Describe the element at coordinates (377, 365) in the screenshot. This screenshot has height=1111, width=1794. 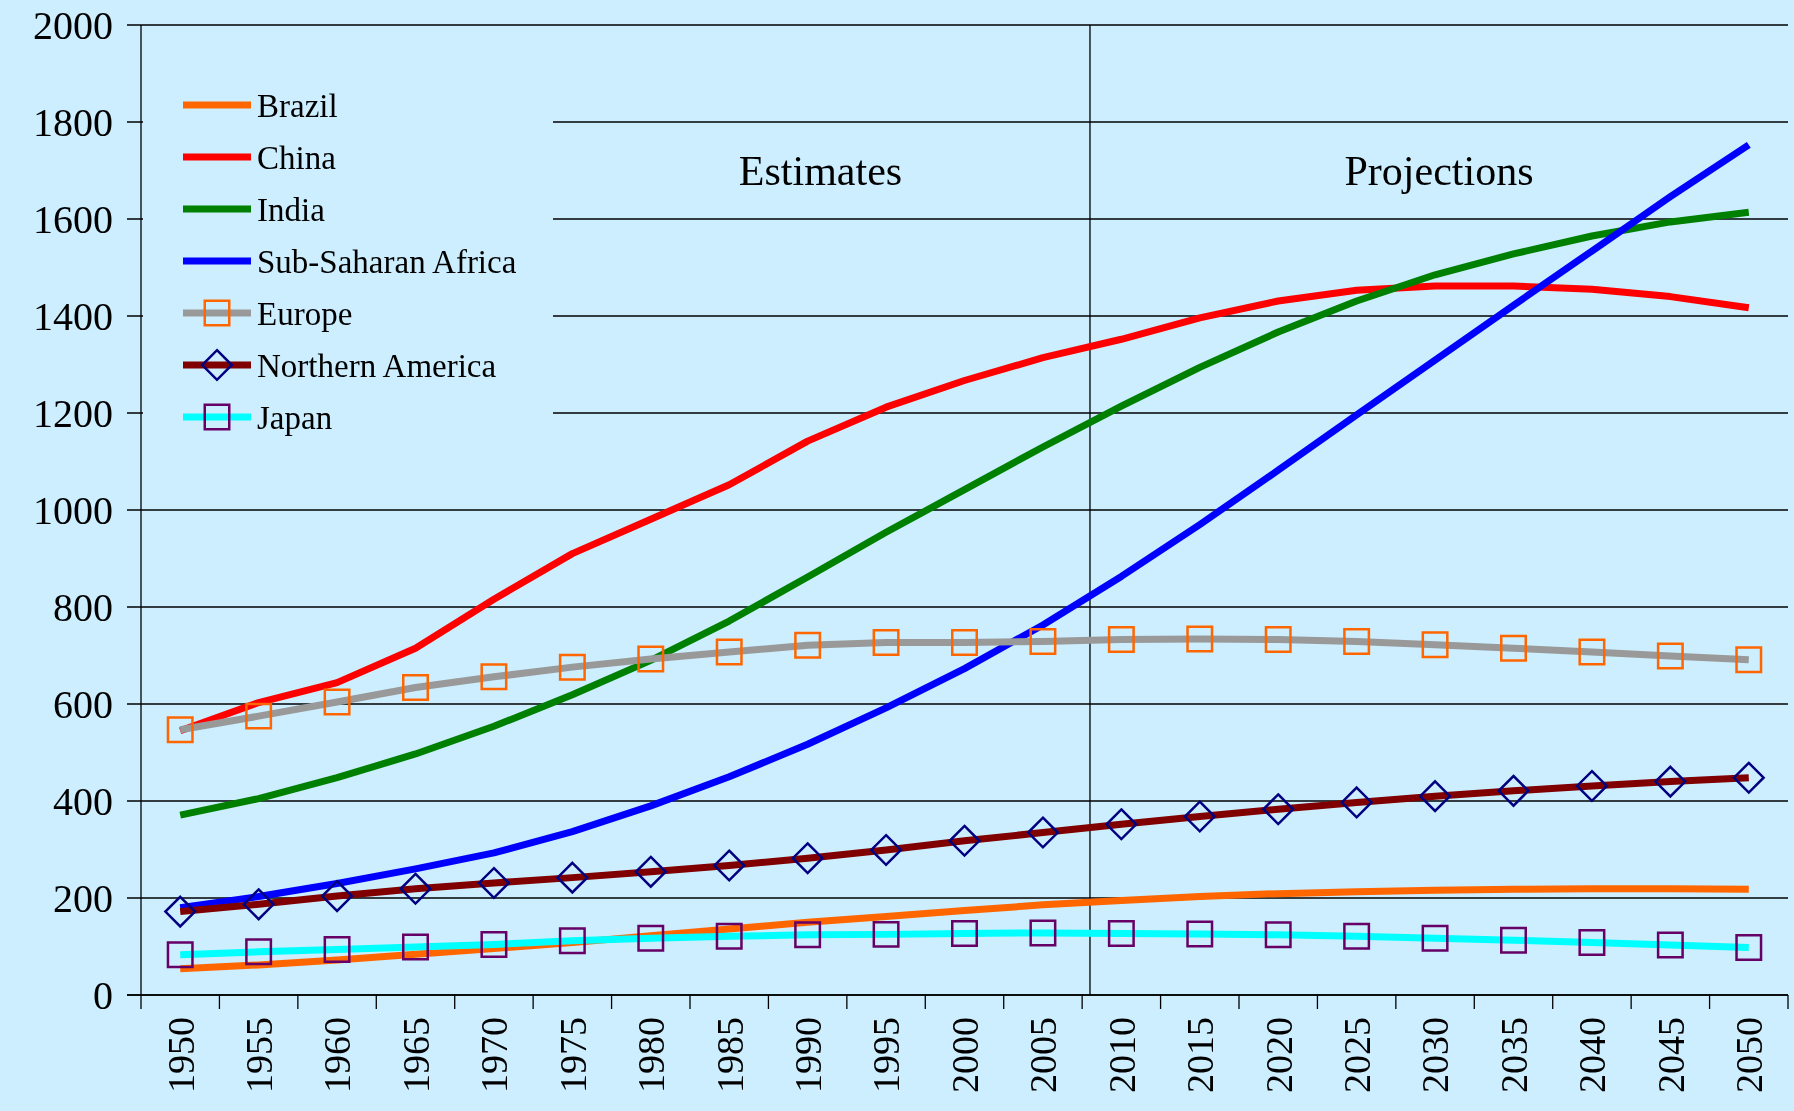
I see `legend-label: Northern America` at that location.